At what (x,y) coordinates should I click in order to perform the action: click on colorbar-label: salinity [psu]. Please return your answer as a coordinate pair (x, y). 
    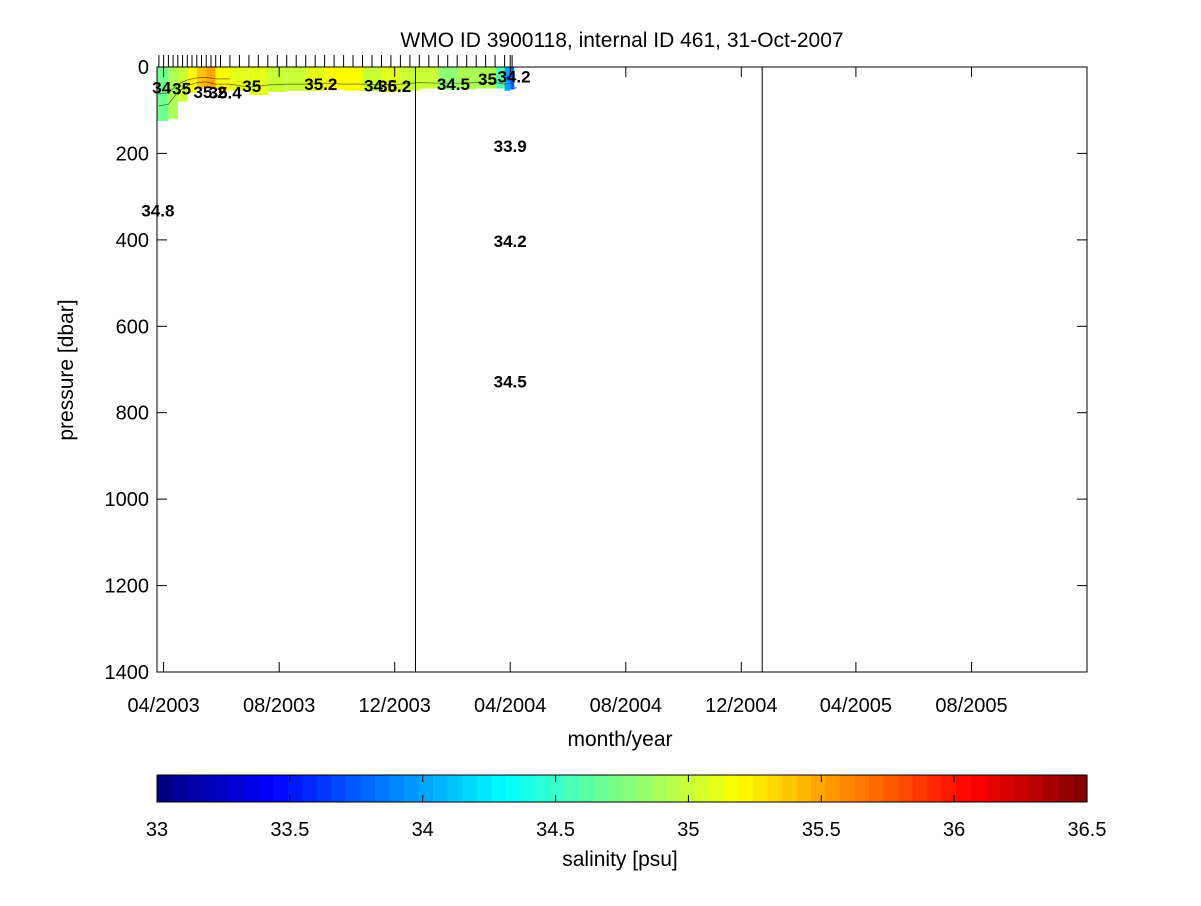
    Looking at the image, I should click on (620, 859).